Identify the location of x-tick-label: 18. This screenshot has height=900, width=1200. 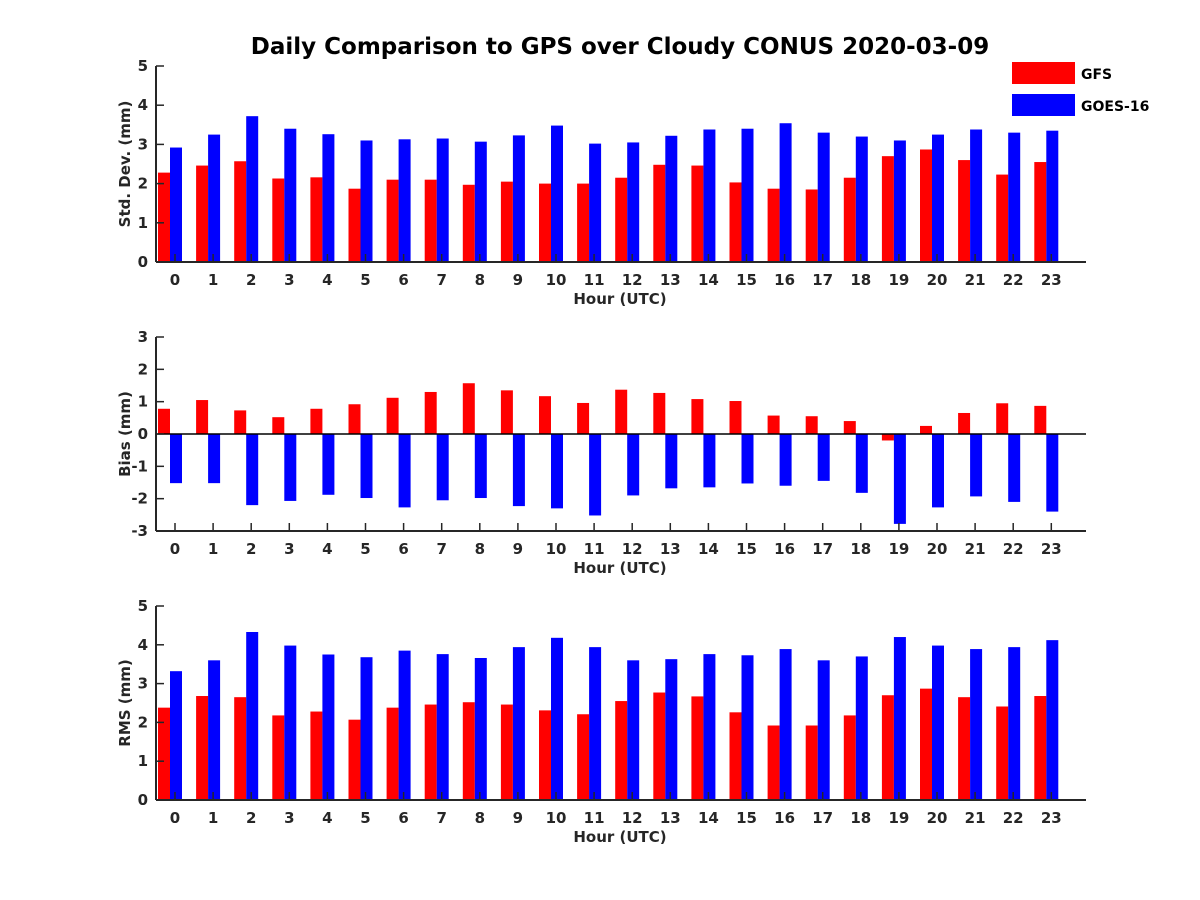
(860, 818).